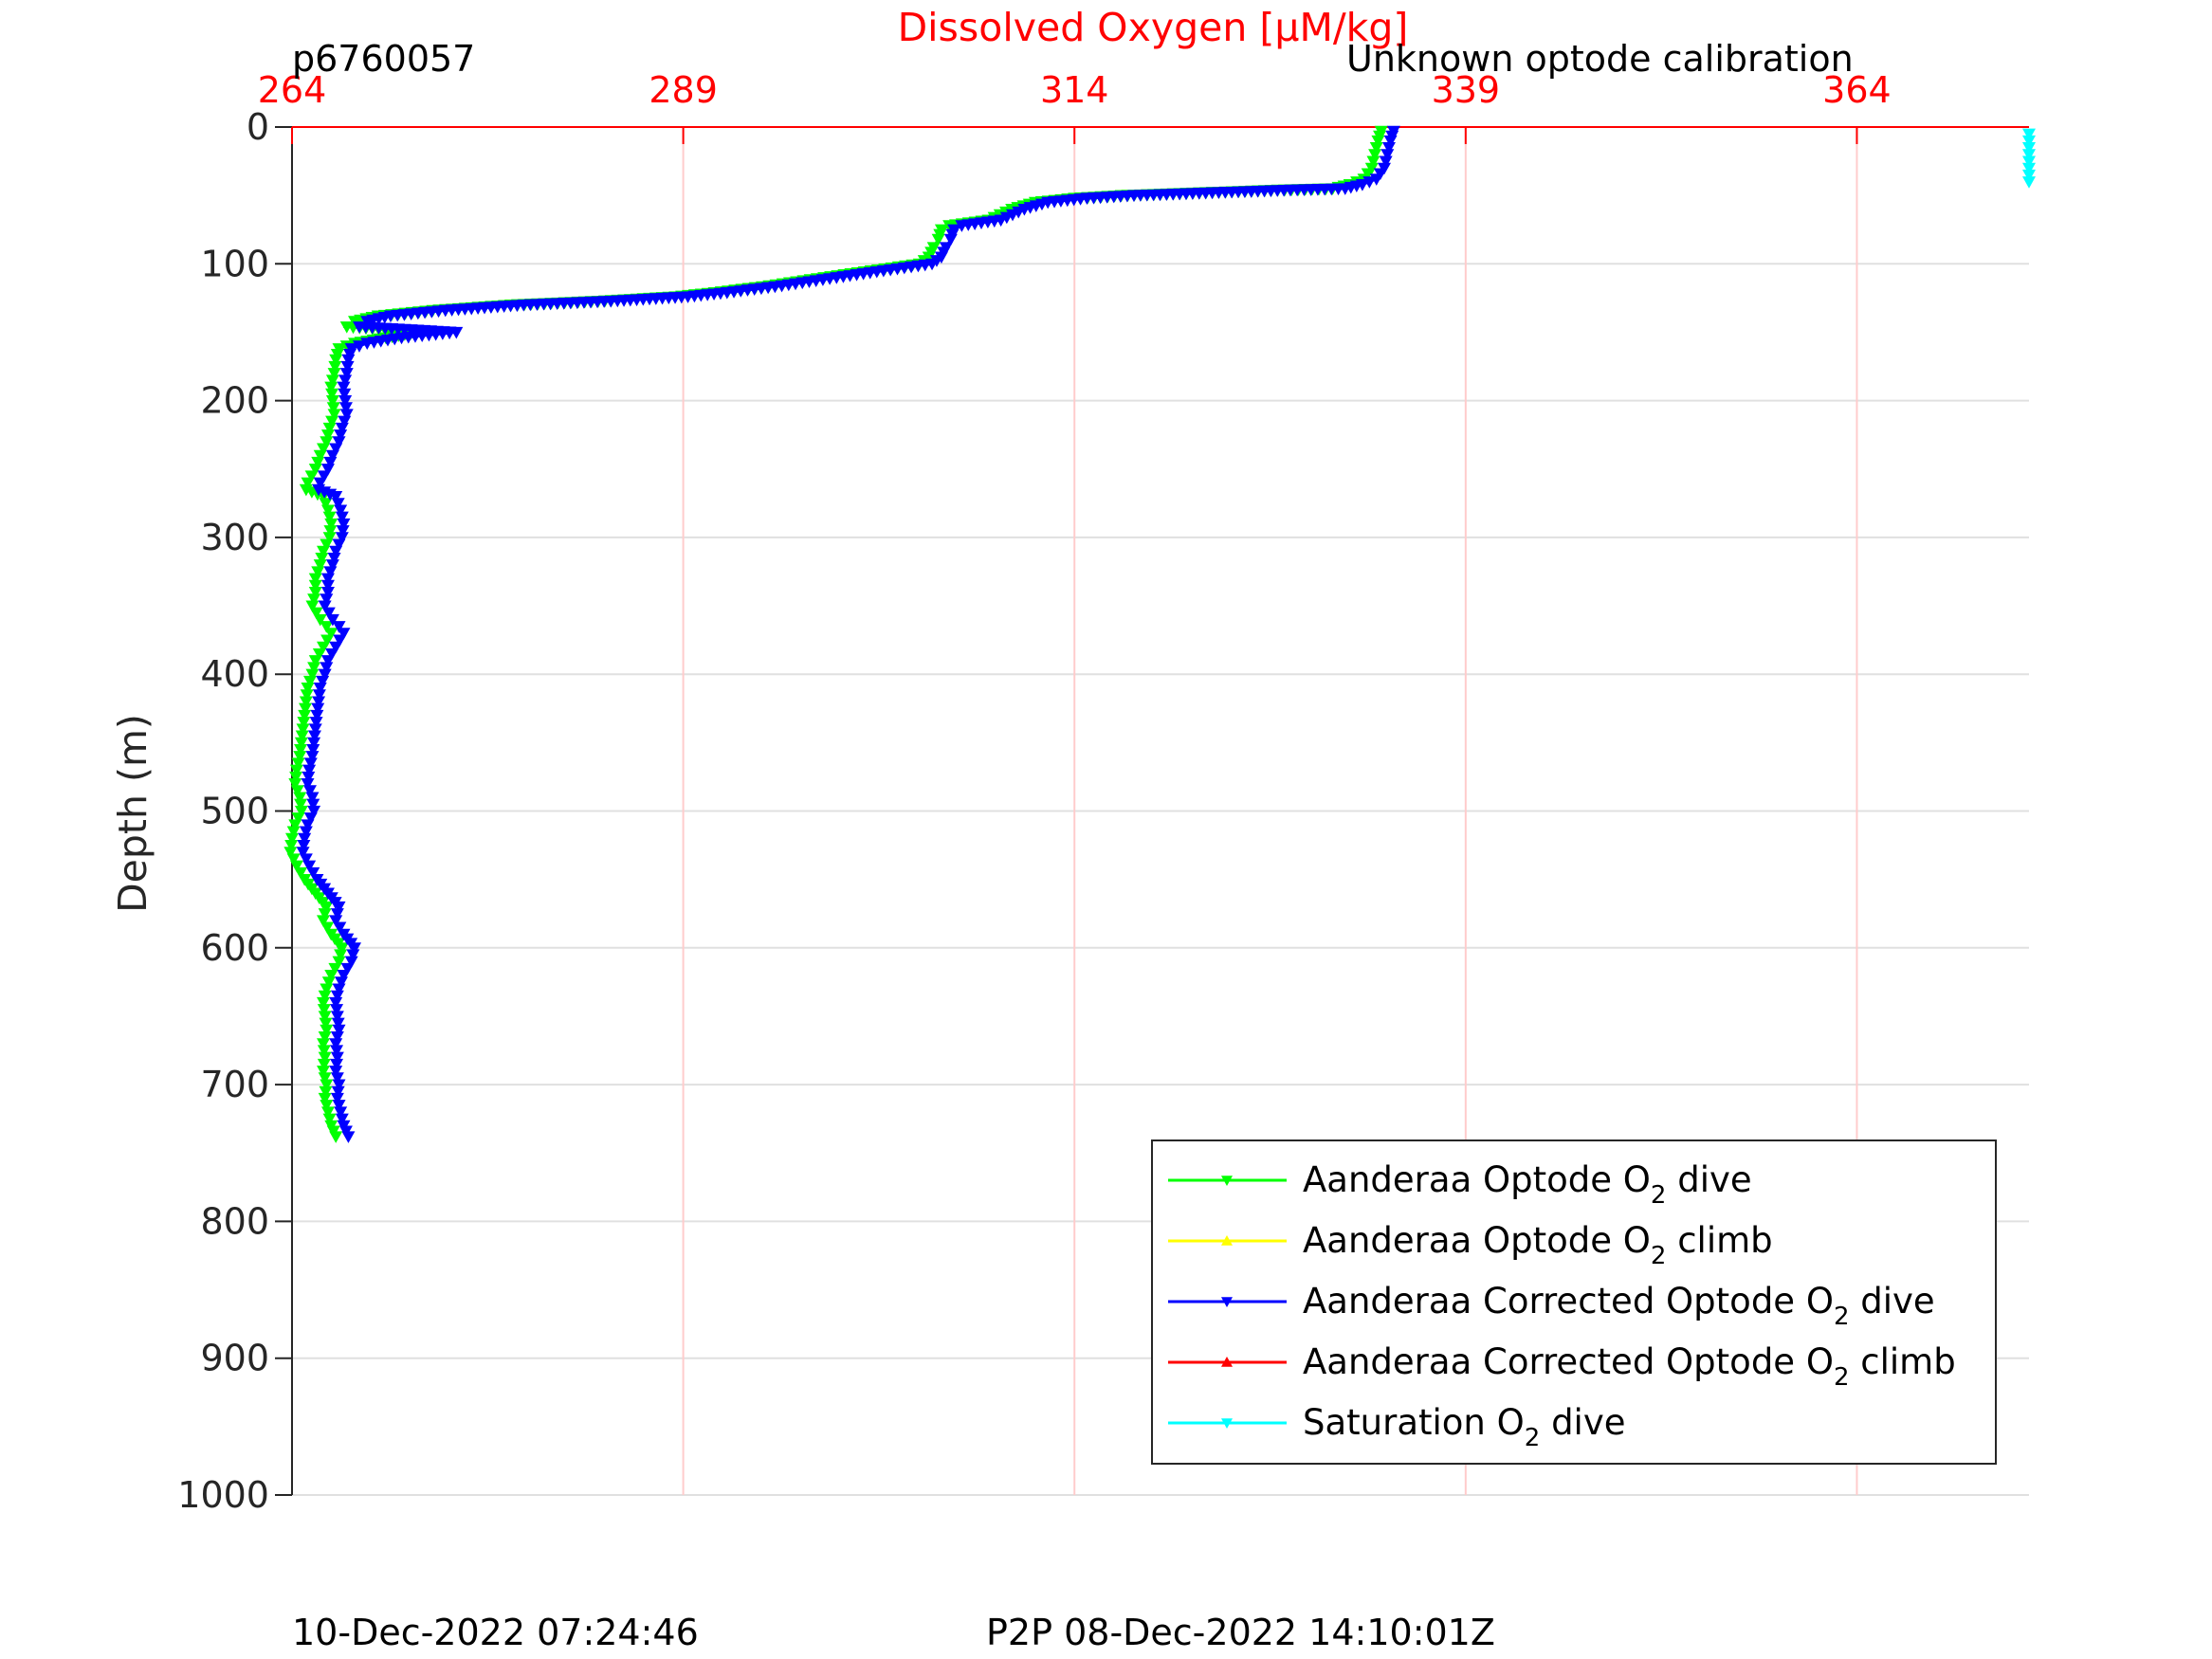  I want to click on legend-label: Saturation O2 dive, so click(1464, 1427).